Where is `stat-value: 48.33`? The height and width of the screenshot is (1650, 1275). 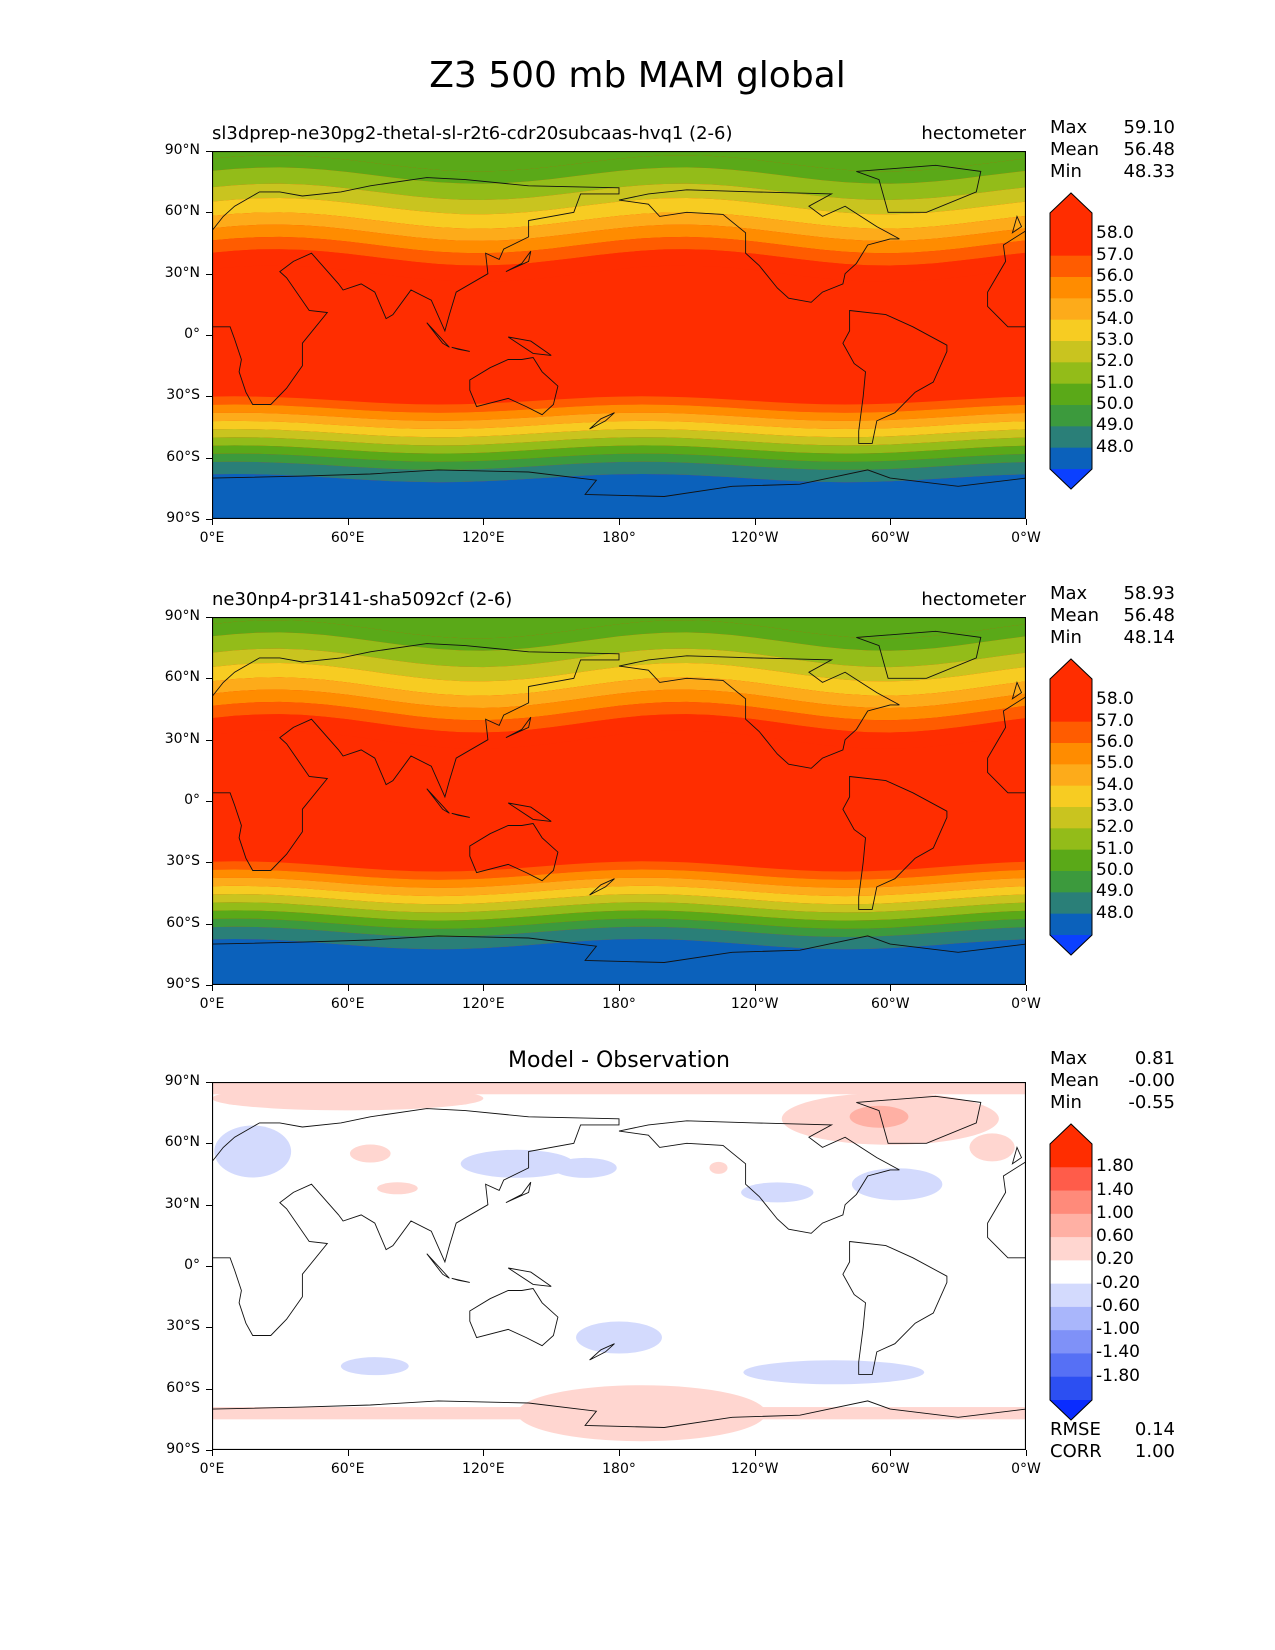 stat-value: 48.33 is located at coordinates (1149, 171).